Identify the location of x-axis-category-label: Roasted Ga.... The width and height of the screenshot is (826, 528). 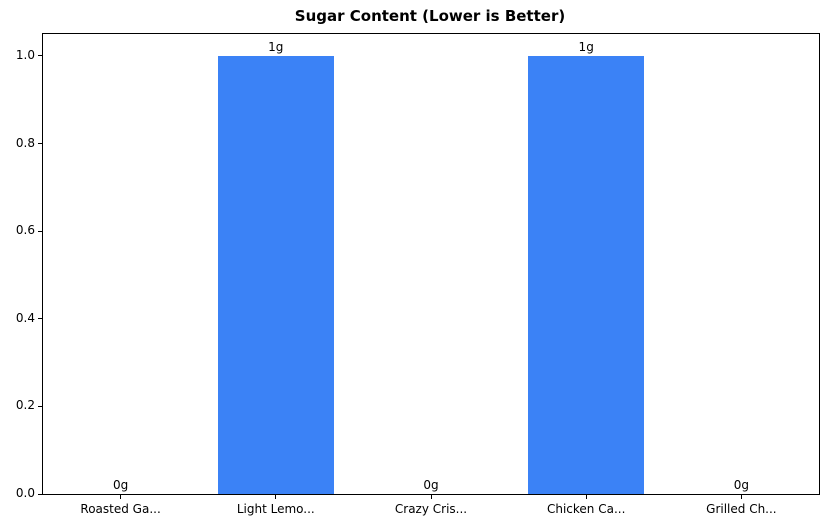
(120, 509).